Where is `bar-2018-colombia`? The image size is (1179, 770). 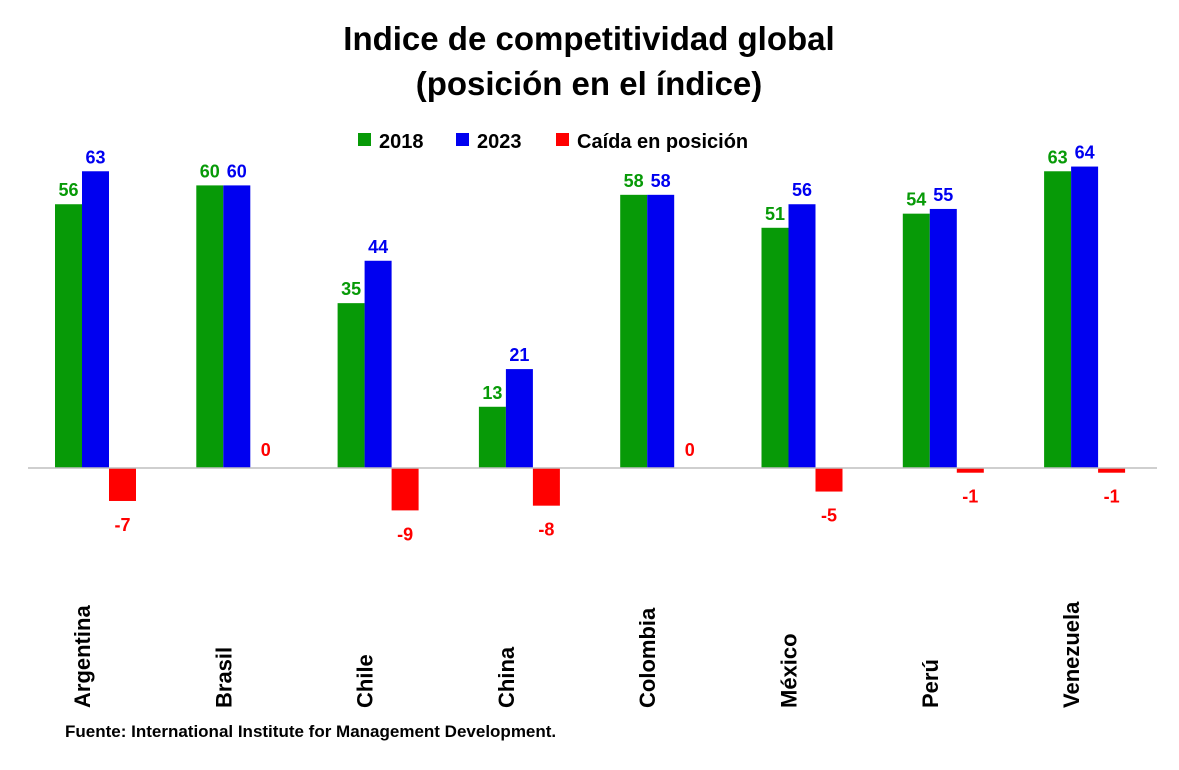 bar-2018-colombia is located at coordinates (634, 331).